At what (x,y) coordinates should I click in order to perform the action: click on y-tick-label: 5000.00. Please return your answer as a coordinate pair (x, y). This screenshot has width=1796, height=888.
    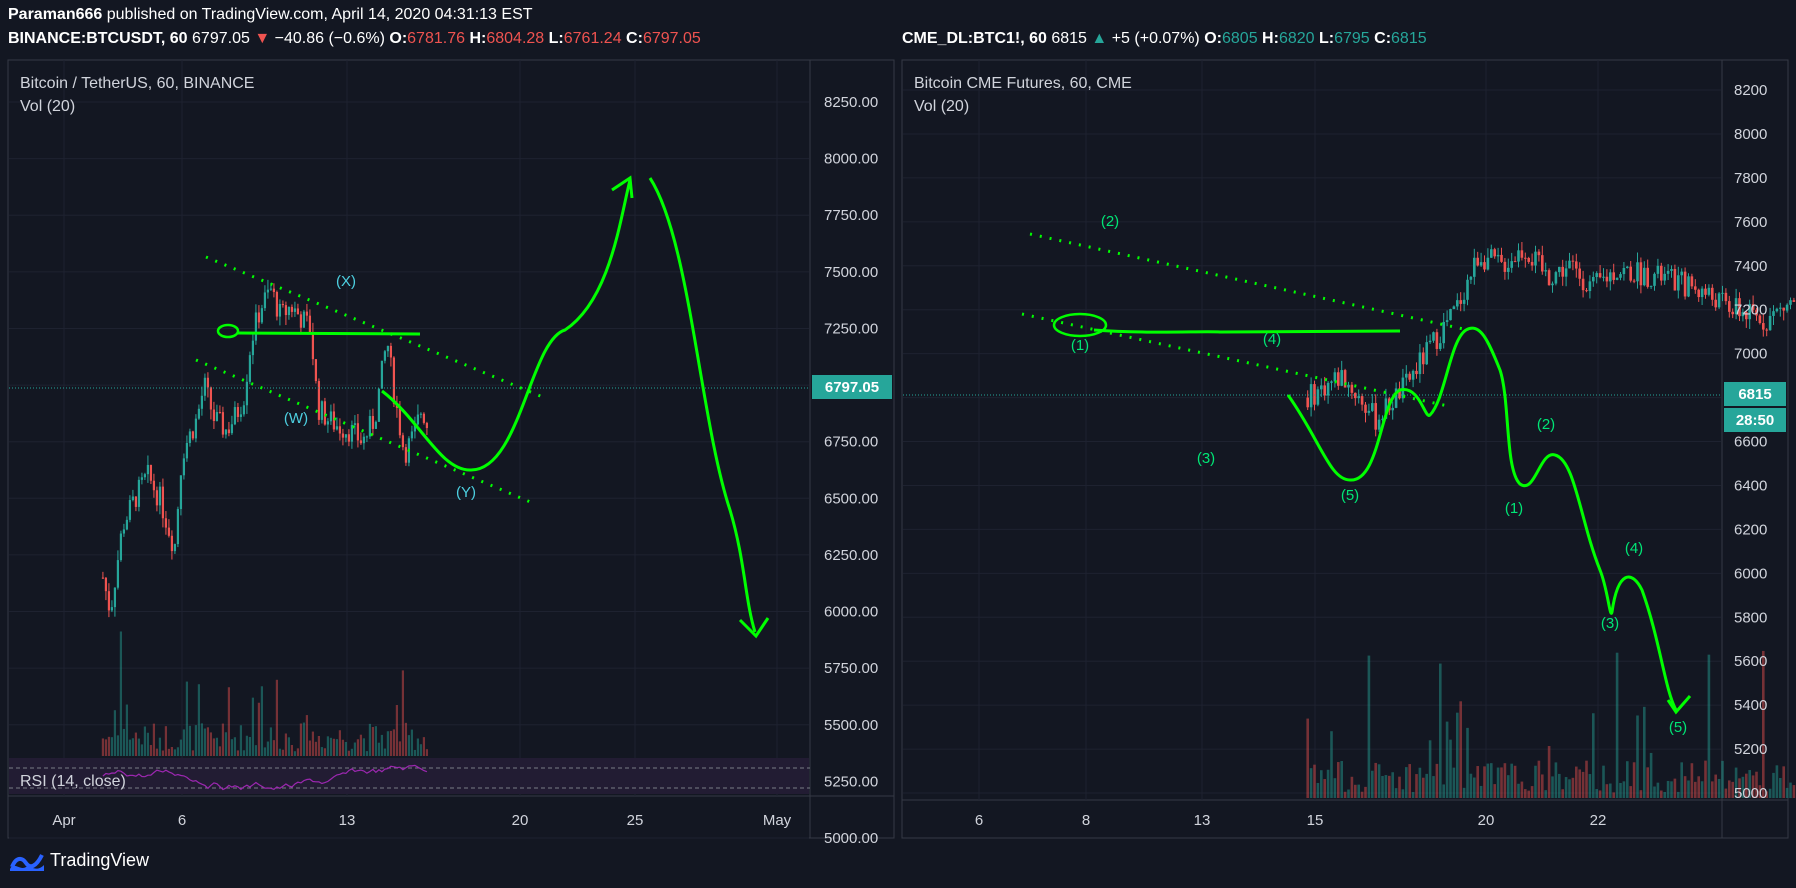
    Looking at the image, I should click on (851, 838).